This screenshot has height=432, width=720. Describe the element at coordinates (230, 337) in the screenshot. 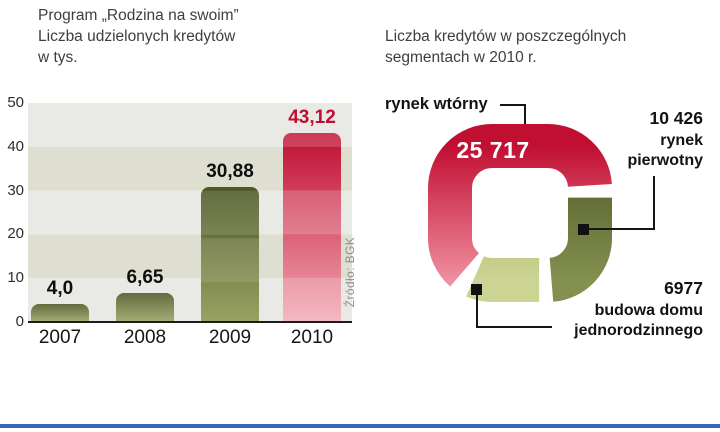

I see `x-label-2009: 2009` at that location.